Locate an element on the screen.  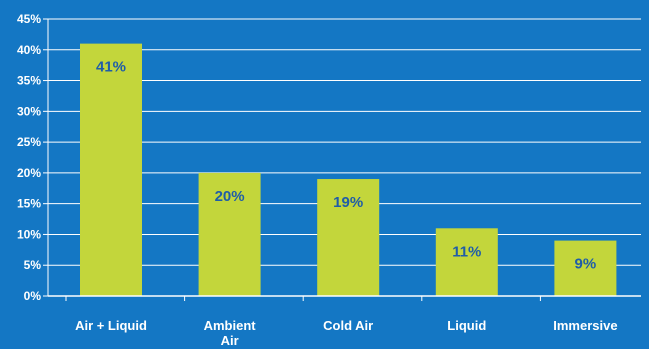
x-category-label: Cold Air is located at coordinates (348, 325).